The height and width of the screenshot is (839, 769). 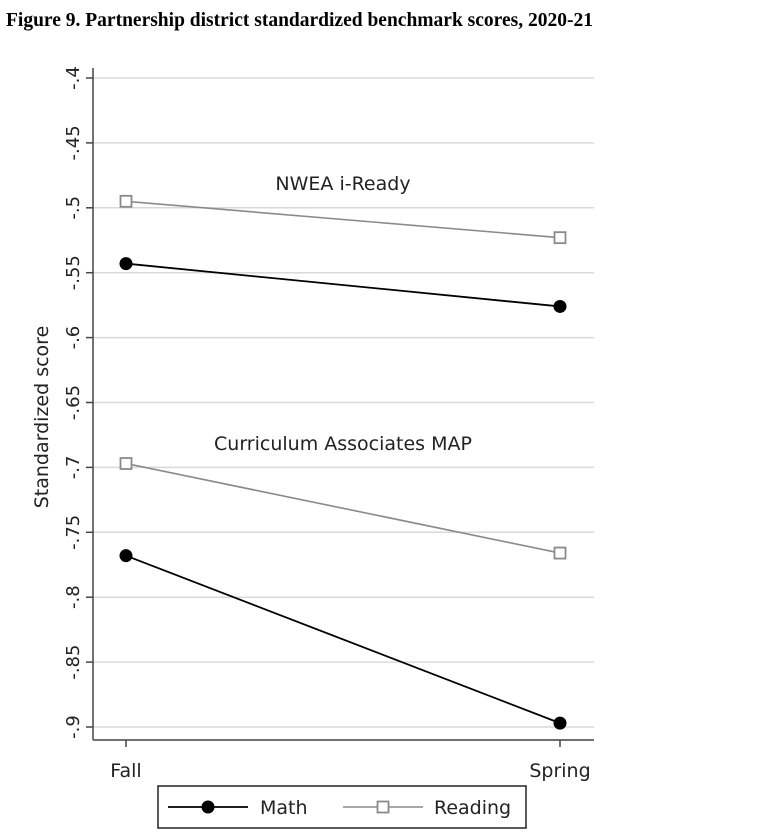 I want to click on legend-math-label: Math, so click(x=284, y=808).